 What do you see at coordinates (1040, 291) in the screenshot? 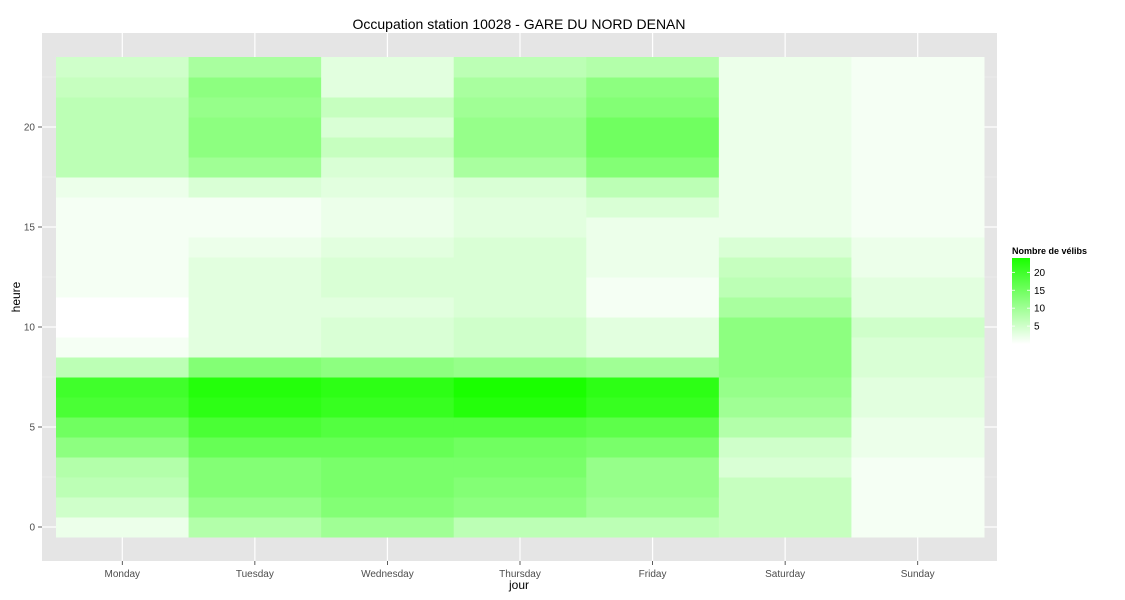
I see `legend-label: 15` at bounding box center [1040, 291].